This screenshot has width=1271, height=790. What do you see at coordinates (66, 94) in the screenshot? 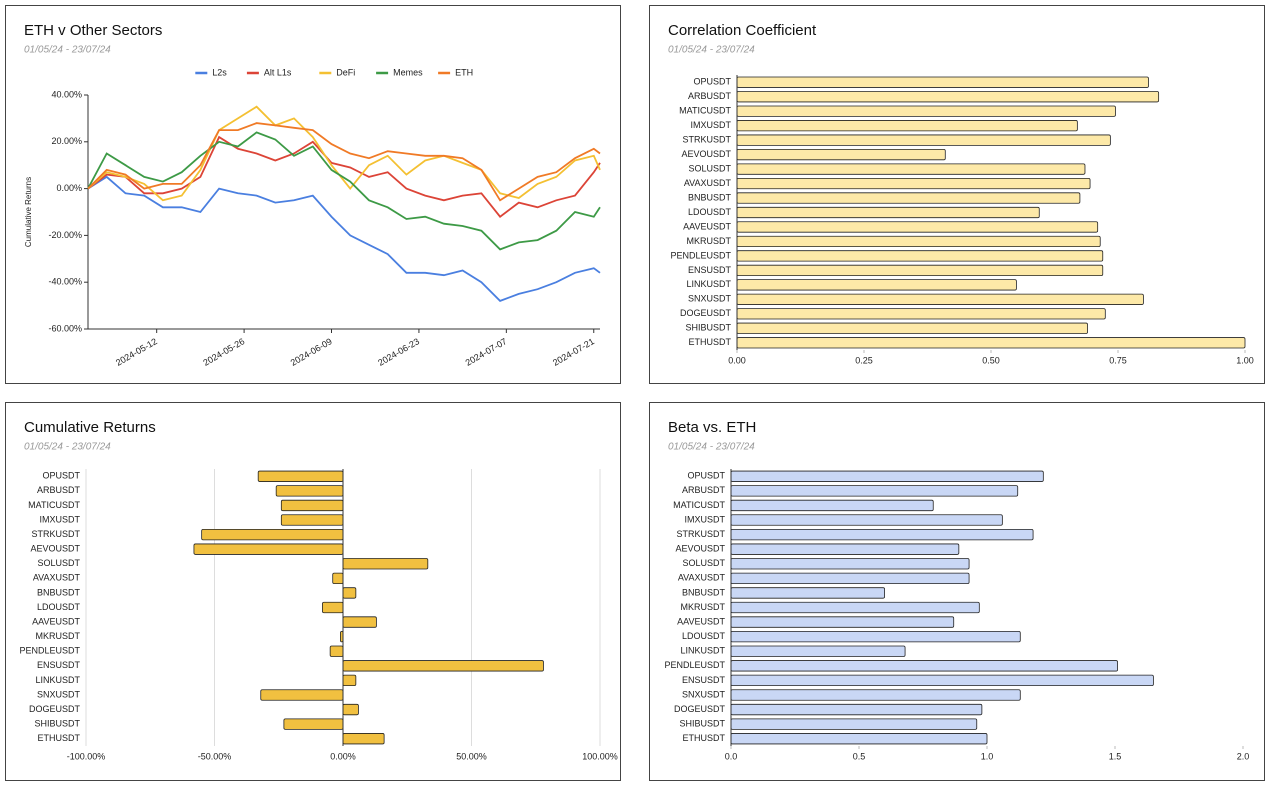
I see `y-tick-label: 40.00%` at bounding box center [66, 94].